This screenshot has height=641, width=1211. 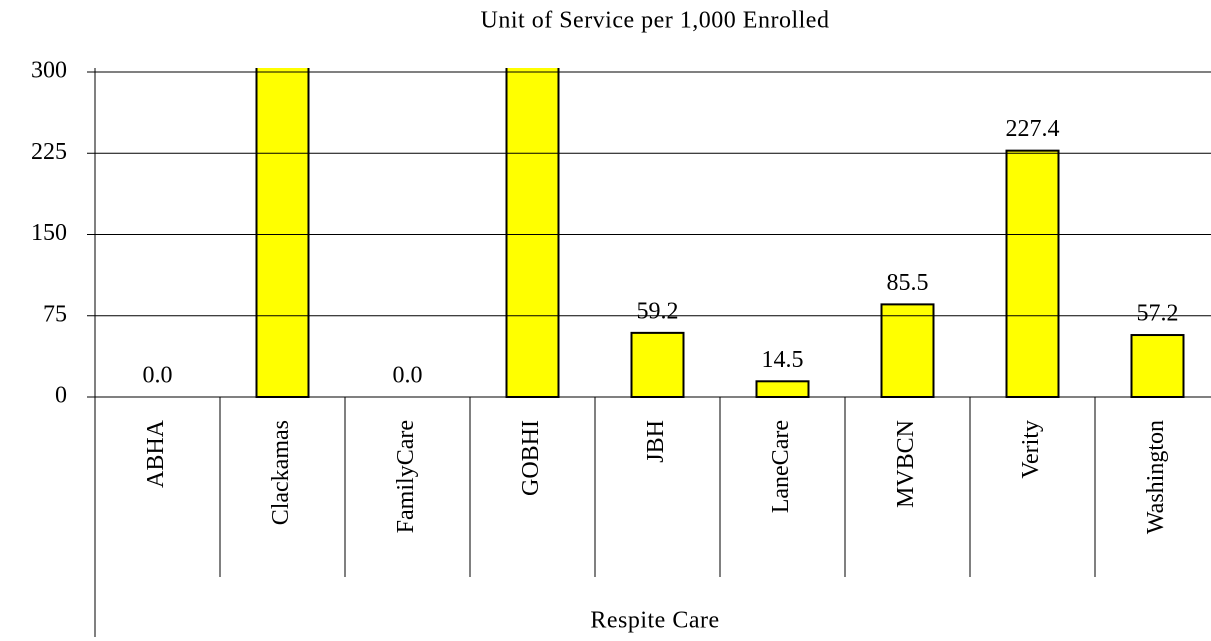 What do you see at coordinates (61, 396) in the screenshot?
I see `y-tick-label: 0` at bounding box center [61, 396].